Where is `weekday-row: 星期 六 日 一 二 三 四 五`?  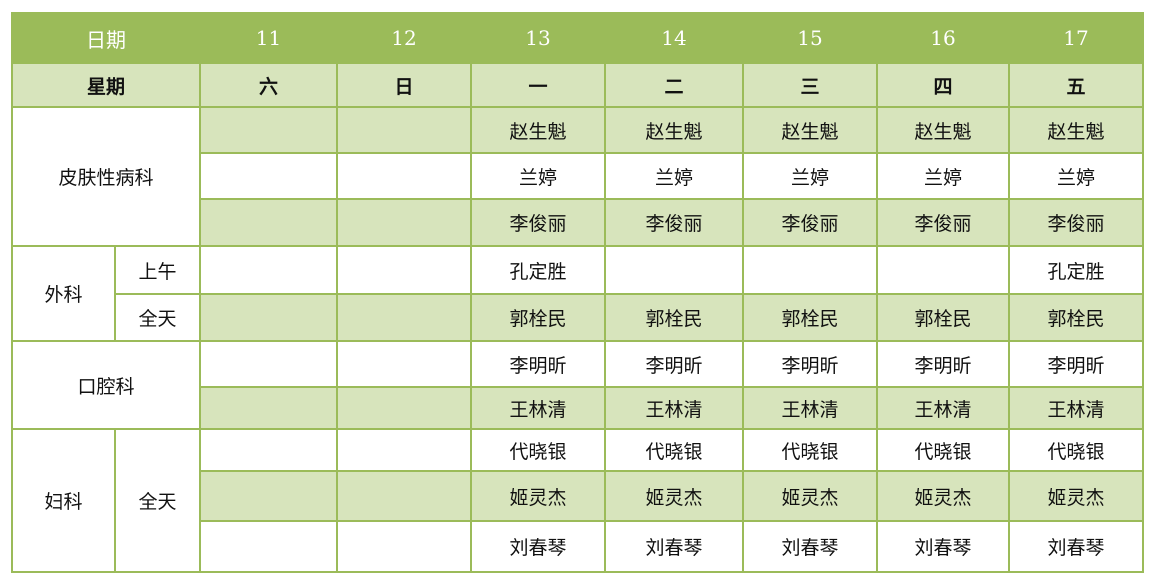 weekday-row: 星期 六 日 一 二 三 四 五 is located at coordinates (577, 85).